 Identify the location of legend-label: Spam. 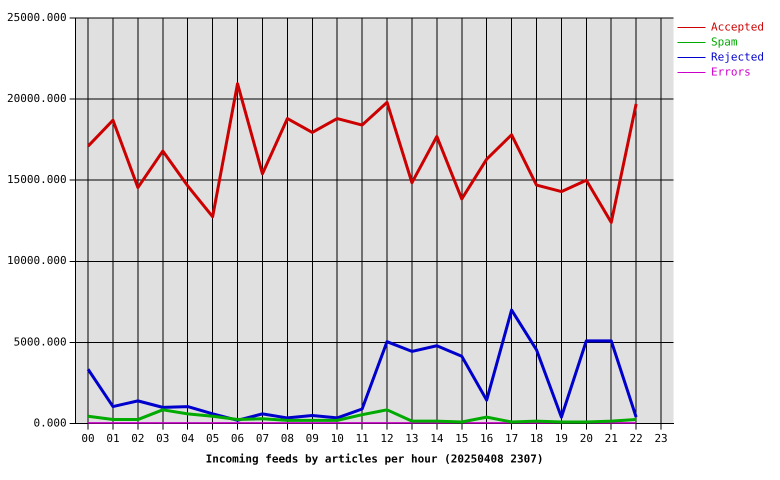
(724, 41).